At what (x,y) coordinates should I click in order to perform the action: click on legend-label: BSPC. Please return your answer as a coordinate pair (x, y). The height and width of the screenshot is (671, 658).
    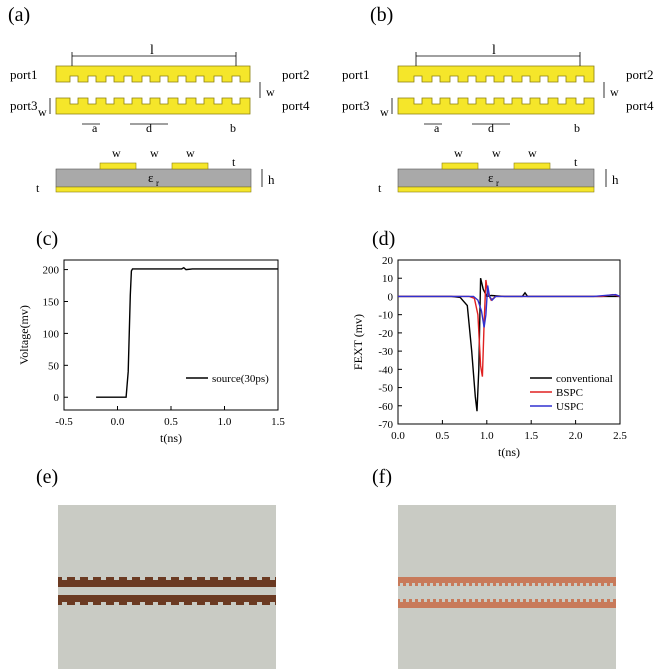
    Looking at the image, I should click on (569, 393).